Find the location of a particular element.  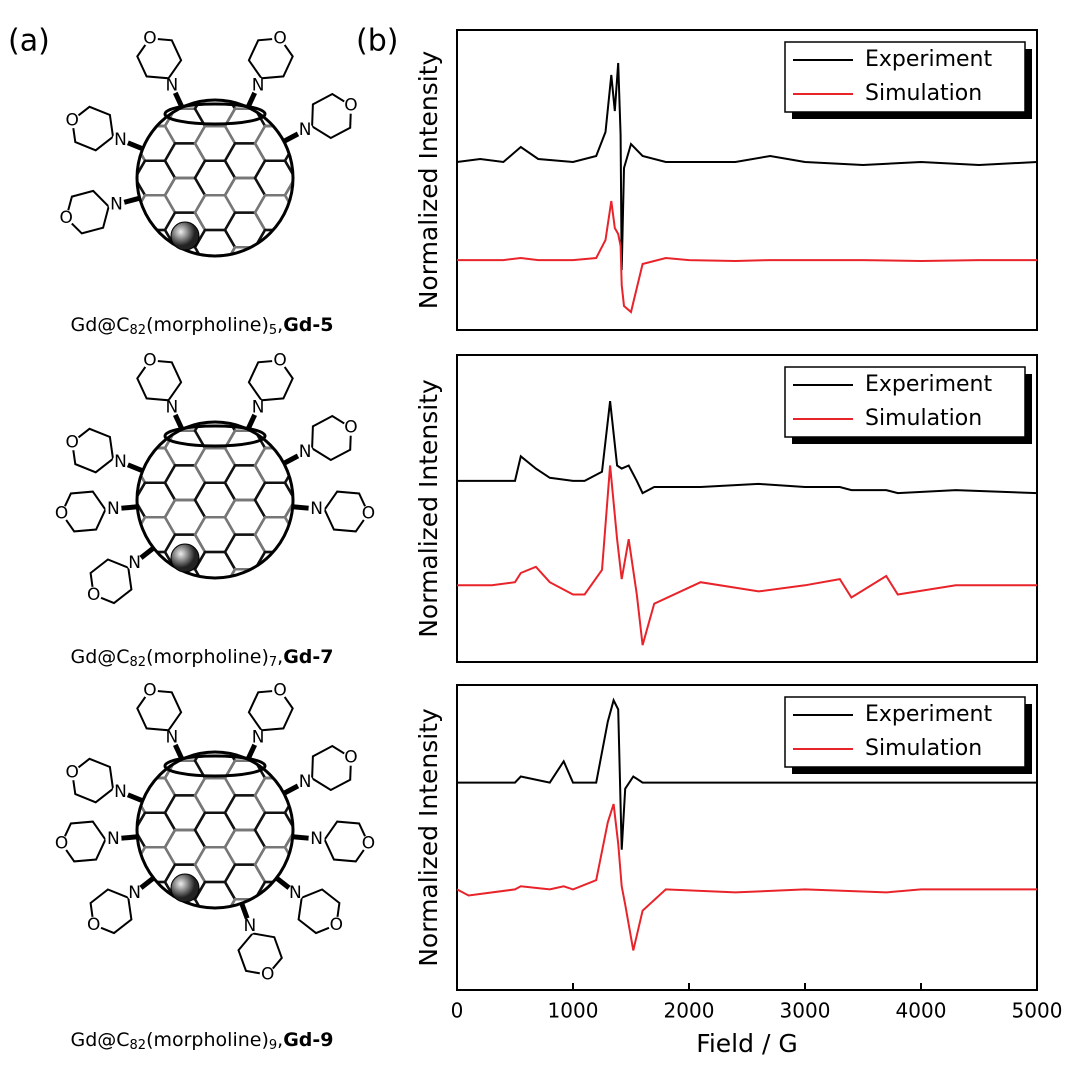

molecule: N O N O N O N O N O N O N O is located at coordinates (215, 526).